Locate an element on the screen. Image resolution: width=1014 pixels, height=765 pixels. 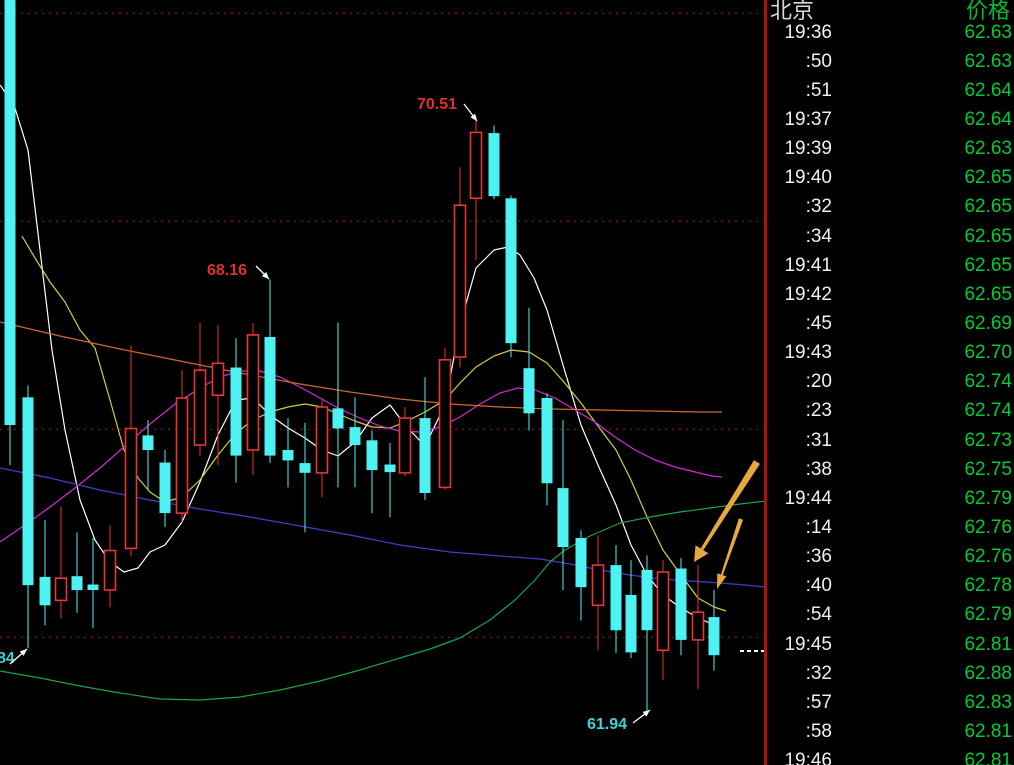
tick-row: 19:37 62.64 is located at coordinates (891, 119).